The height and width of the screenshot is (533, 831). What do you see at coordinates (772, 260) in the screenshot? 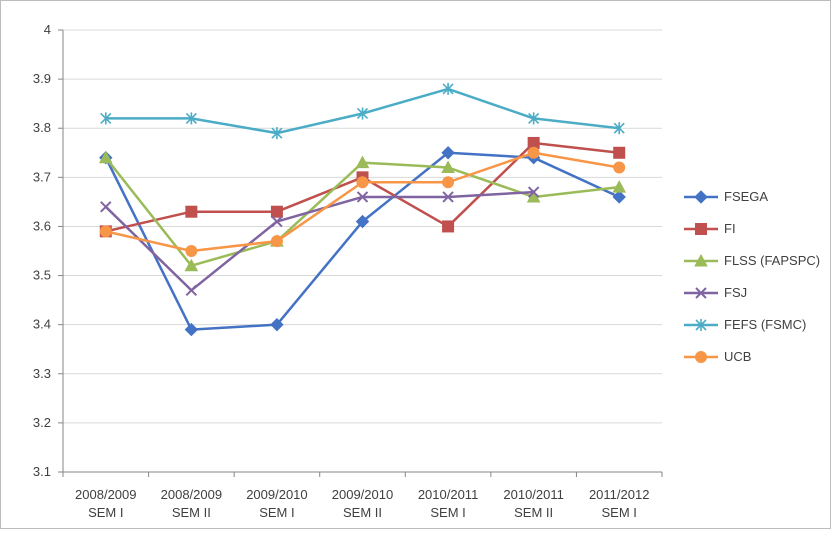
I see `legend-label: FLSS (FAPSPC)` at bounding box center [772, 260].